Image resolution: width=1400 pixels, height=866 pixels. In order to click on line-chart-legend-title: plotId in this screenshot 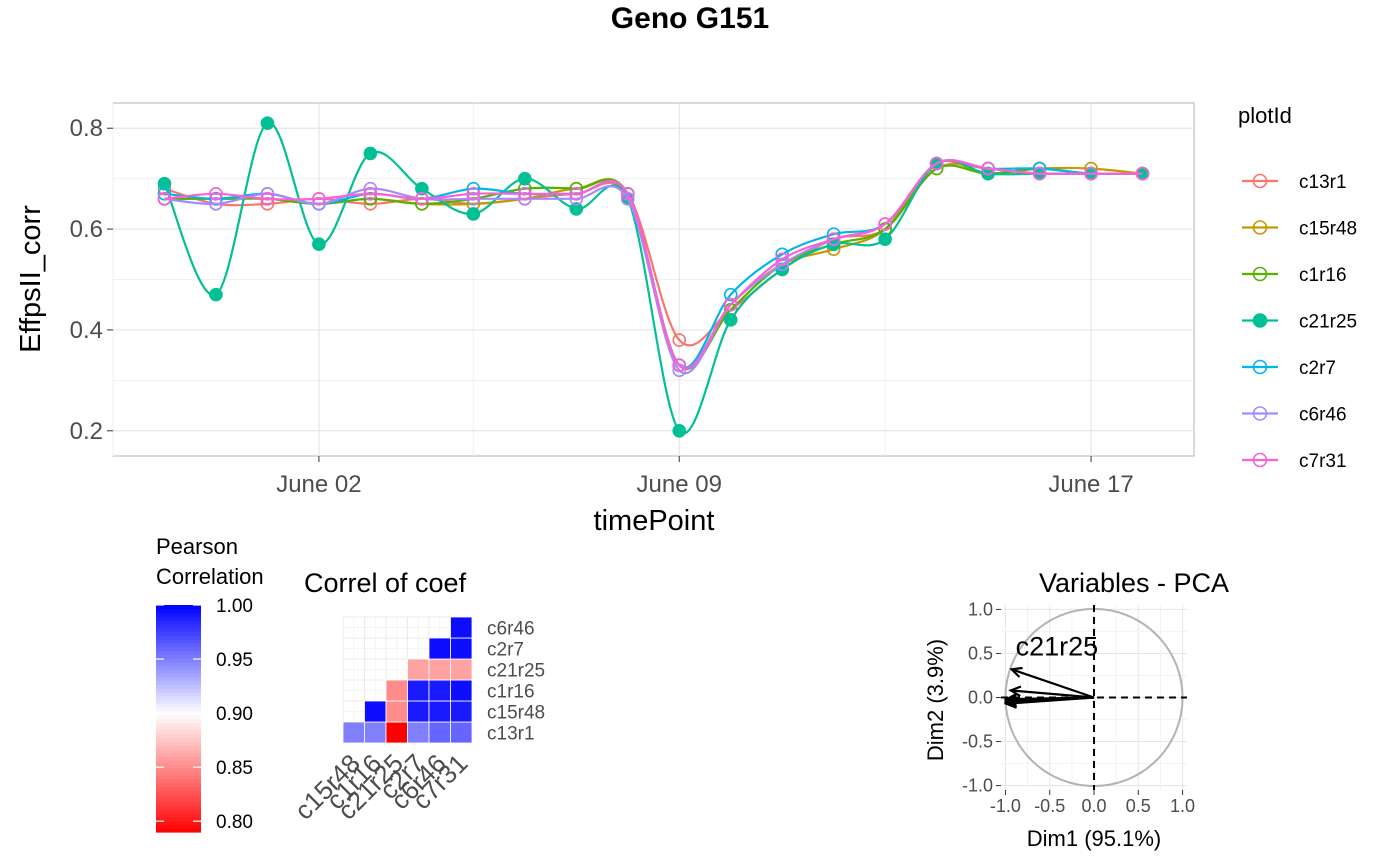, I will do `click(1265, 115)`.